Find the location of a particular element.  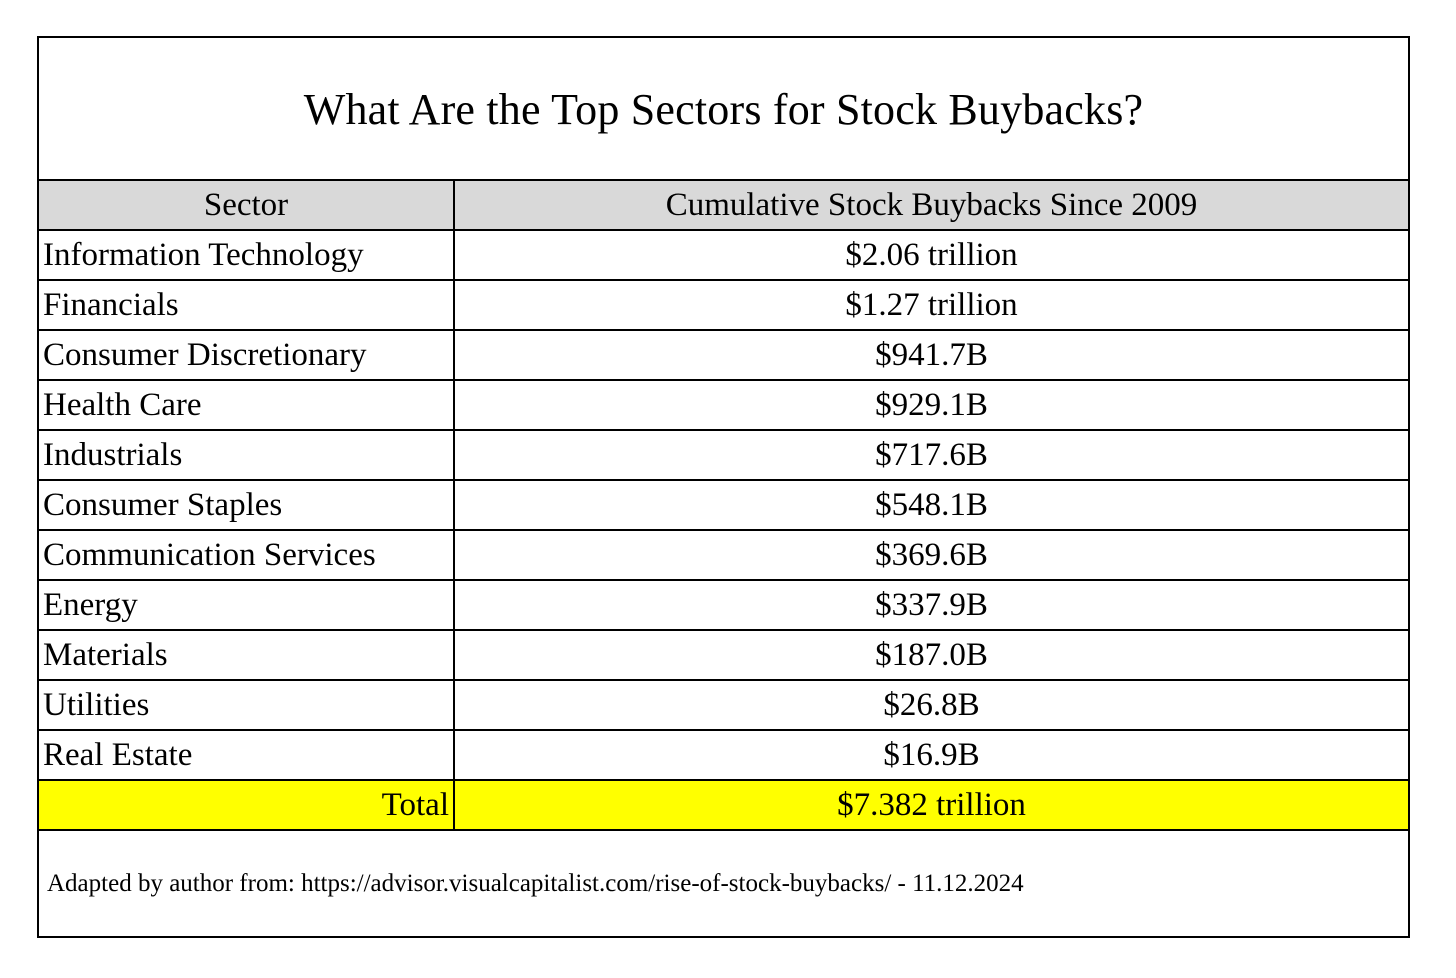

value-cell: $16.9B is located at coordinates (931, 755).